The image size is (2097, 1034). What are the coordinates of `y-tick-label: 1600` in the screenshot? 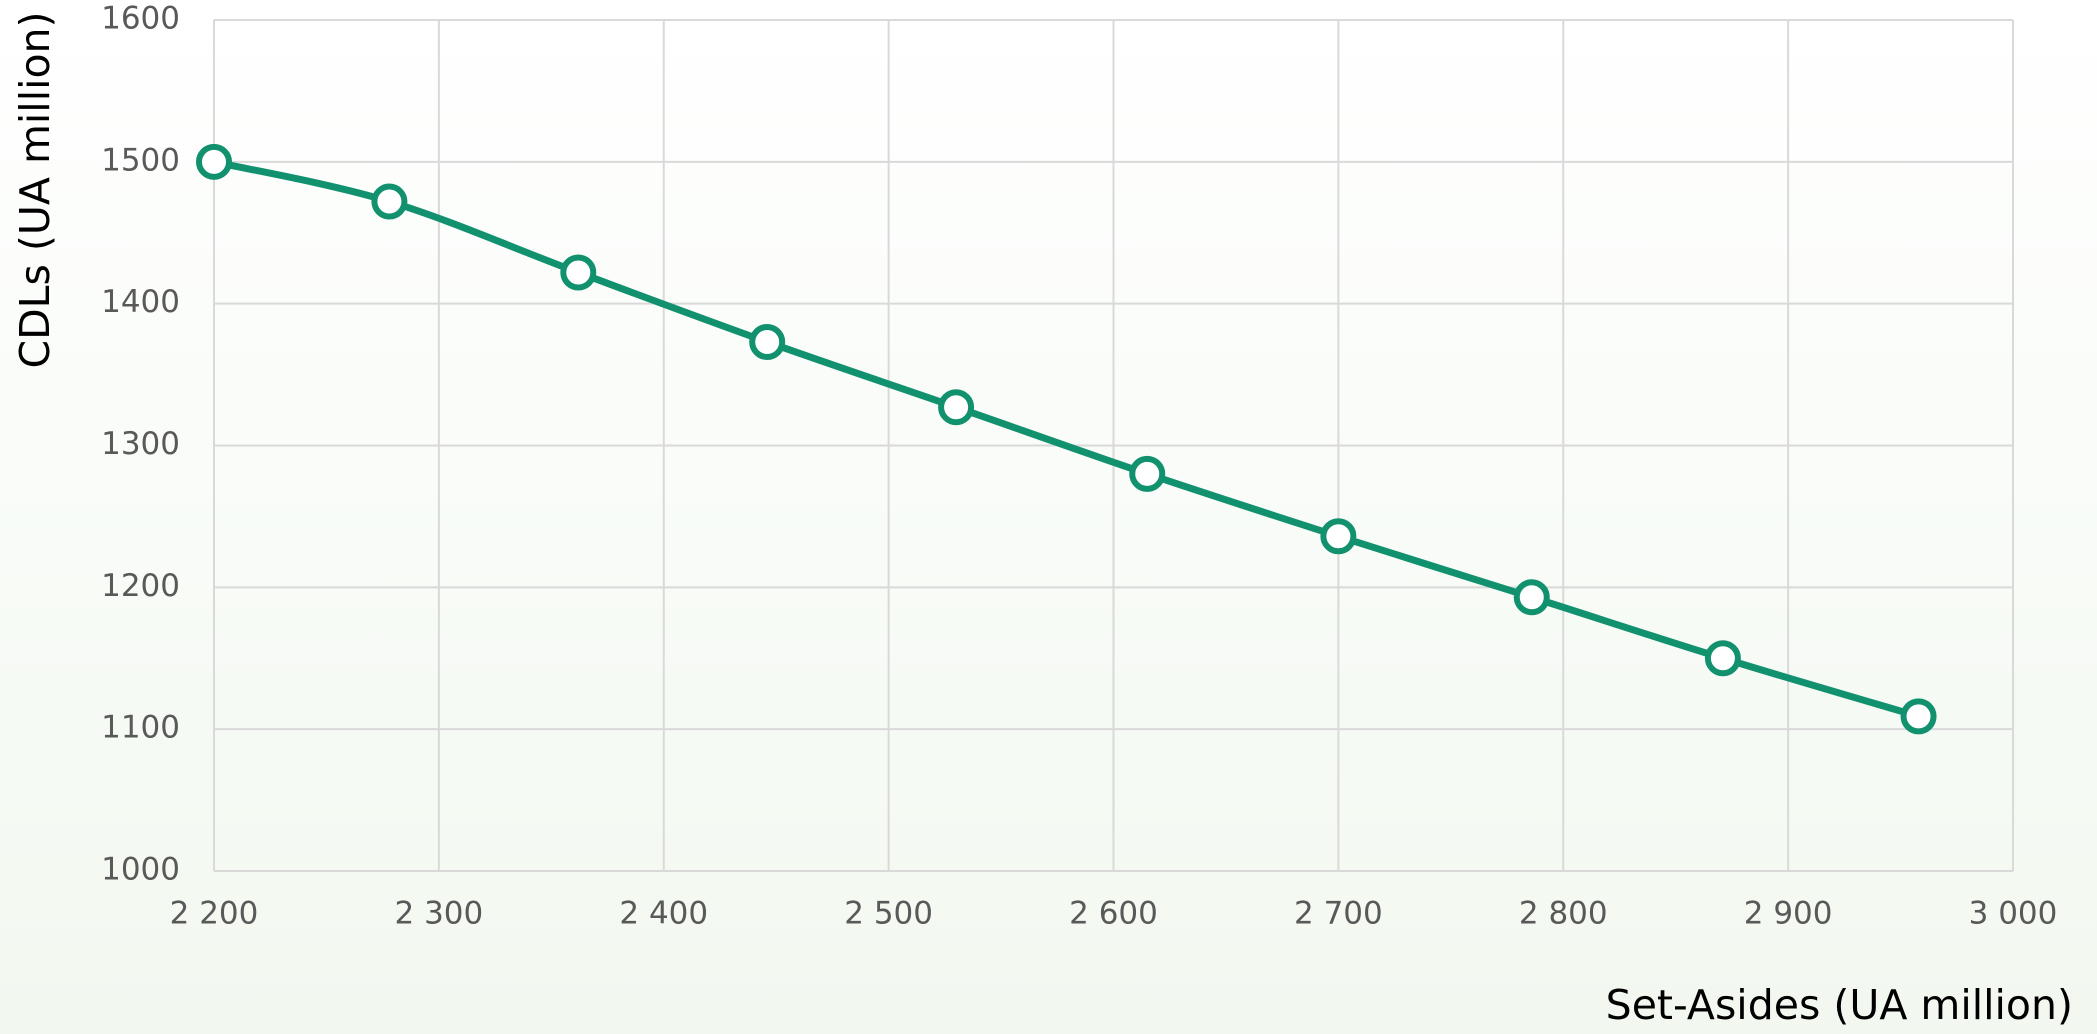 It's located at (140, 19).